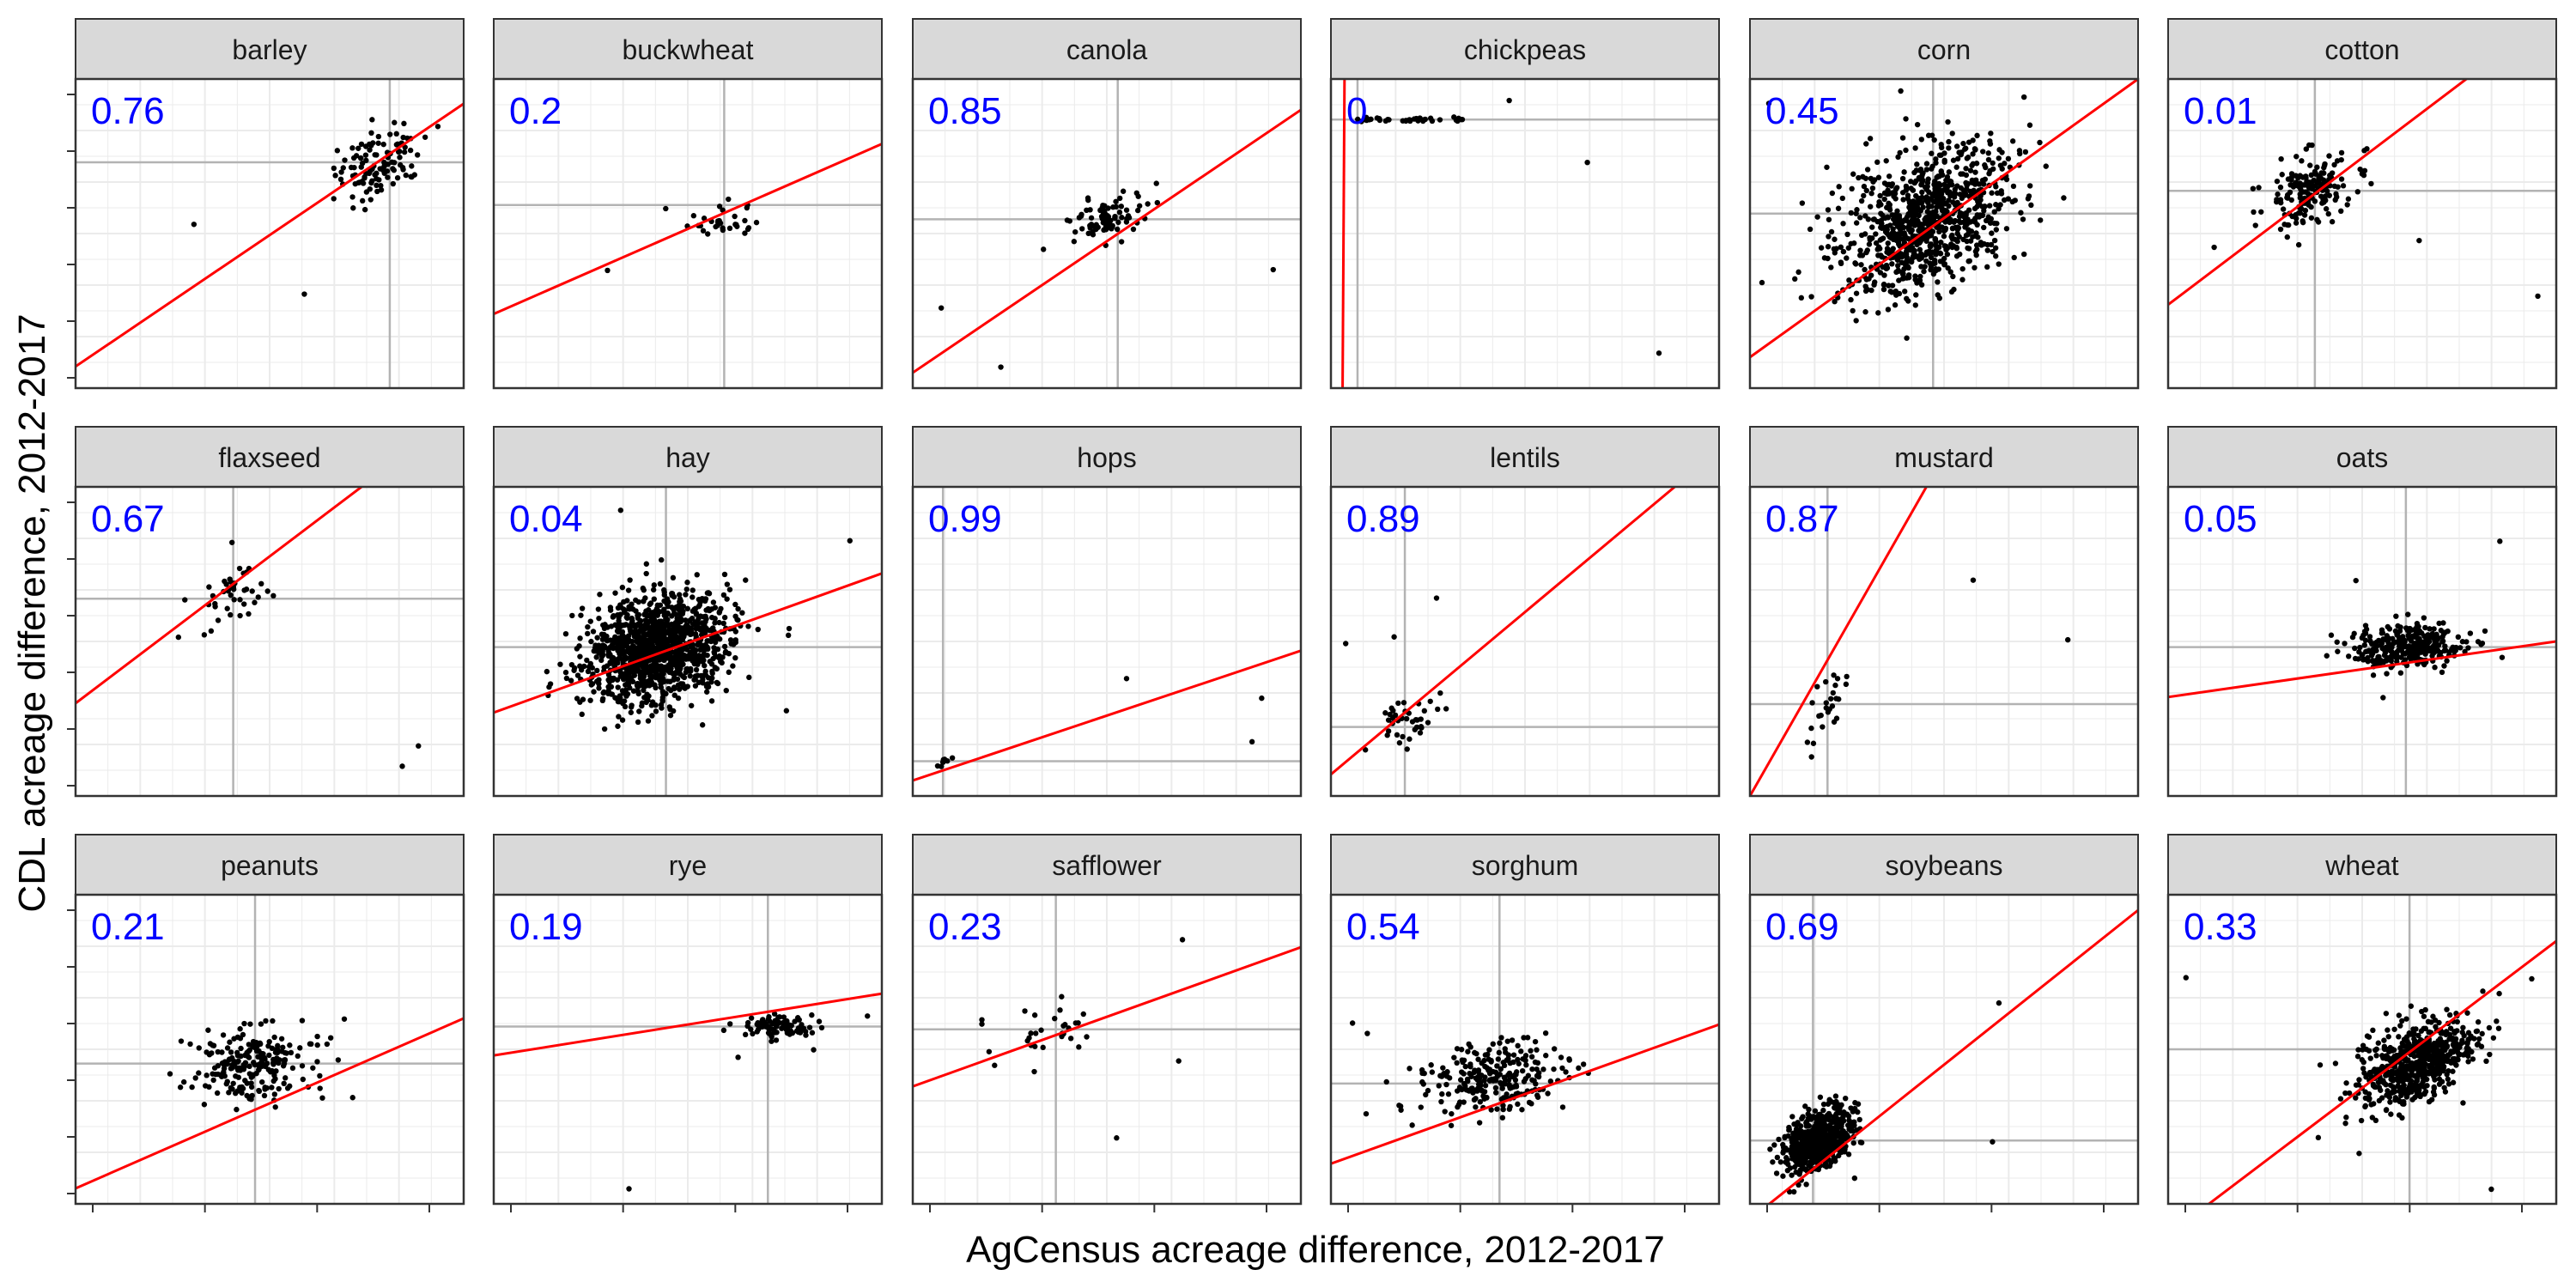  Describe the element at coordinates (2361, 49) in the screenshot. I see `facet-strip-label-cotton: cotton` at that location.